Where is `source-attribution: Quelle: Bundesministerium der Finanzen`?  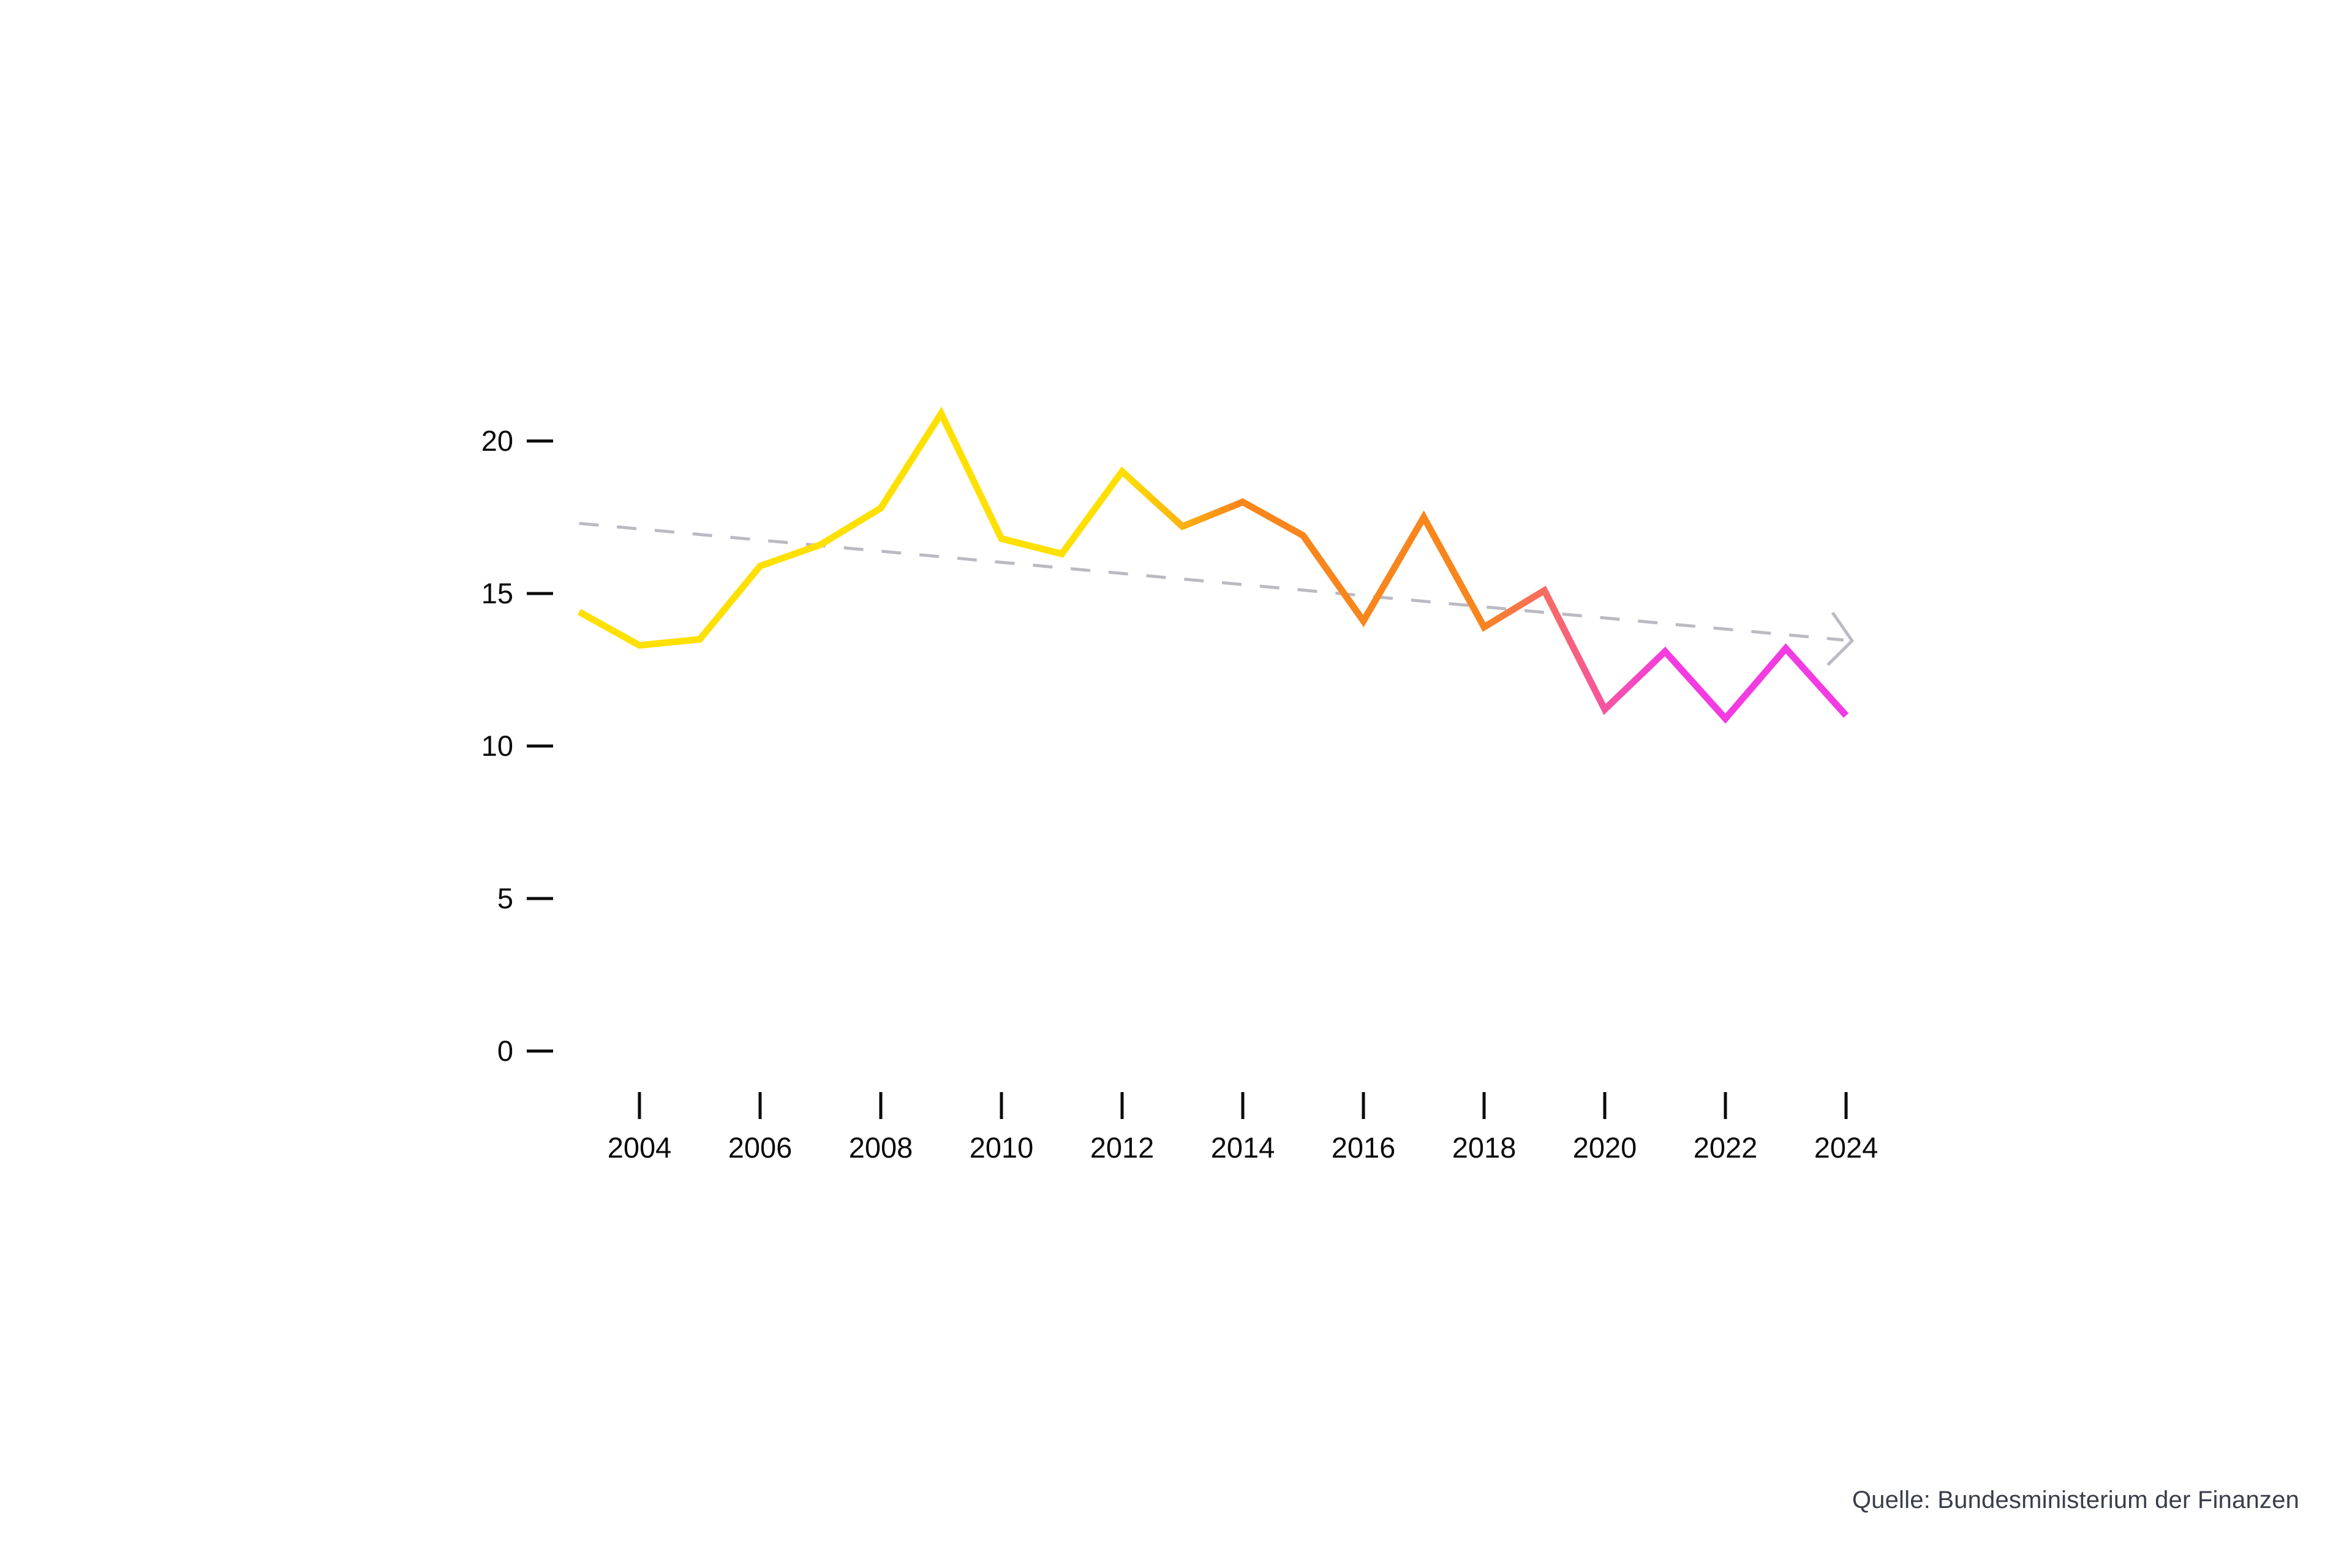
source-attribution: Quelle: Bundesministerium der Finanzen is located at coordinates (2075, 1500).